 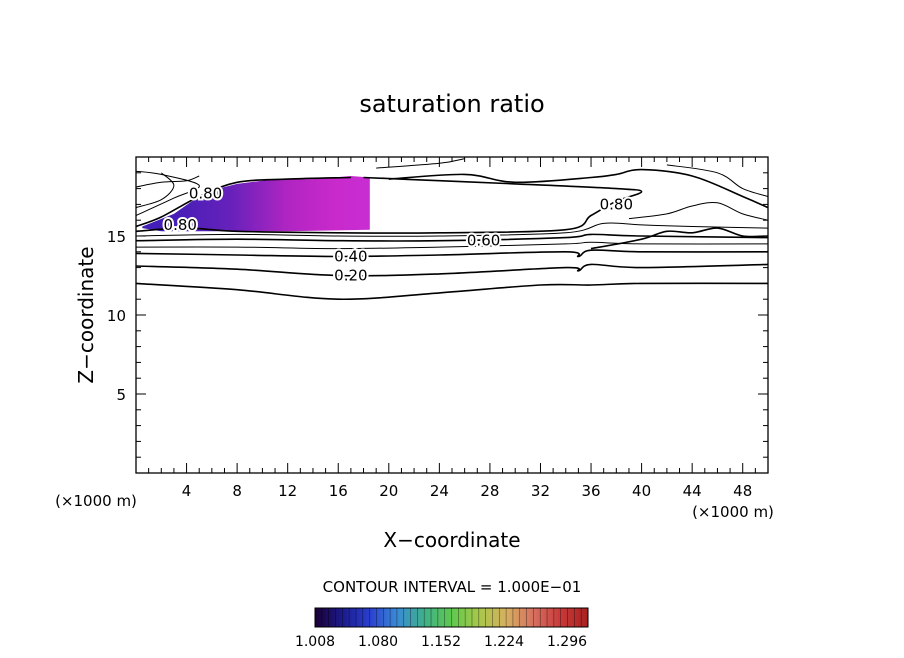 I want to click on contour-labels: 0.200.40 0.60 0.80 0.80 0.80, so click(x=398, y=234).